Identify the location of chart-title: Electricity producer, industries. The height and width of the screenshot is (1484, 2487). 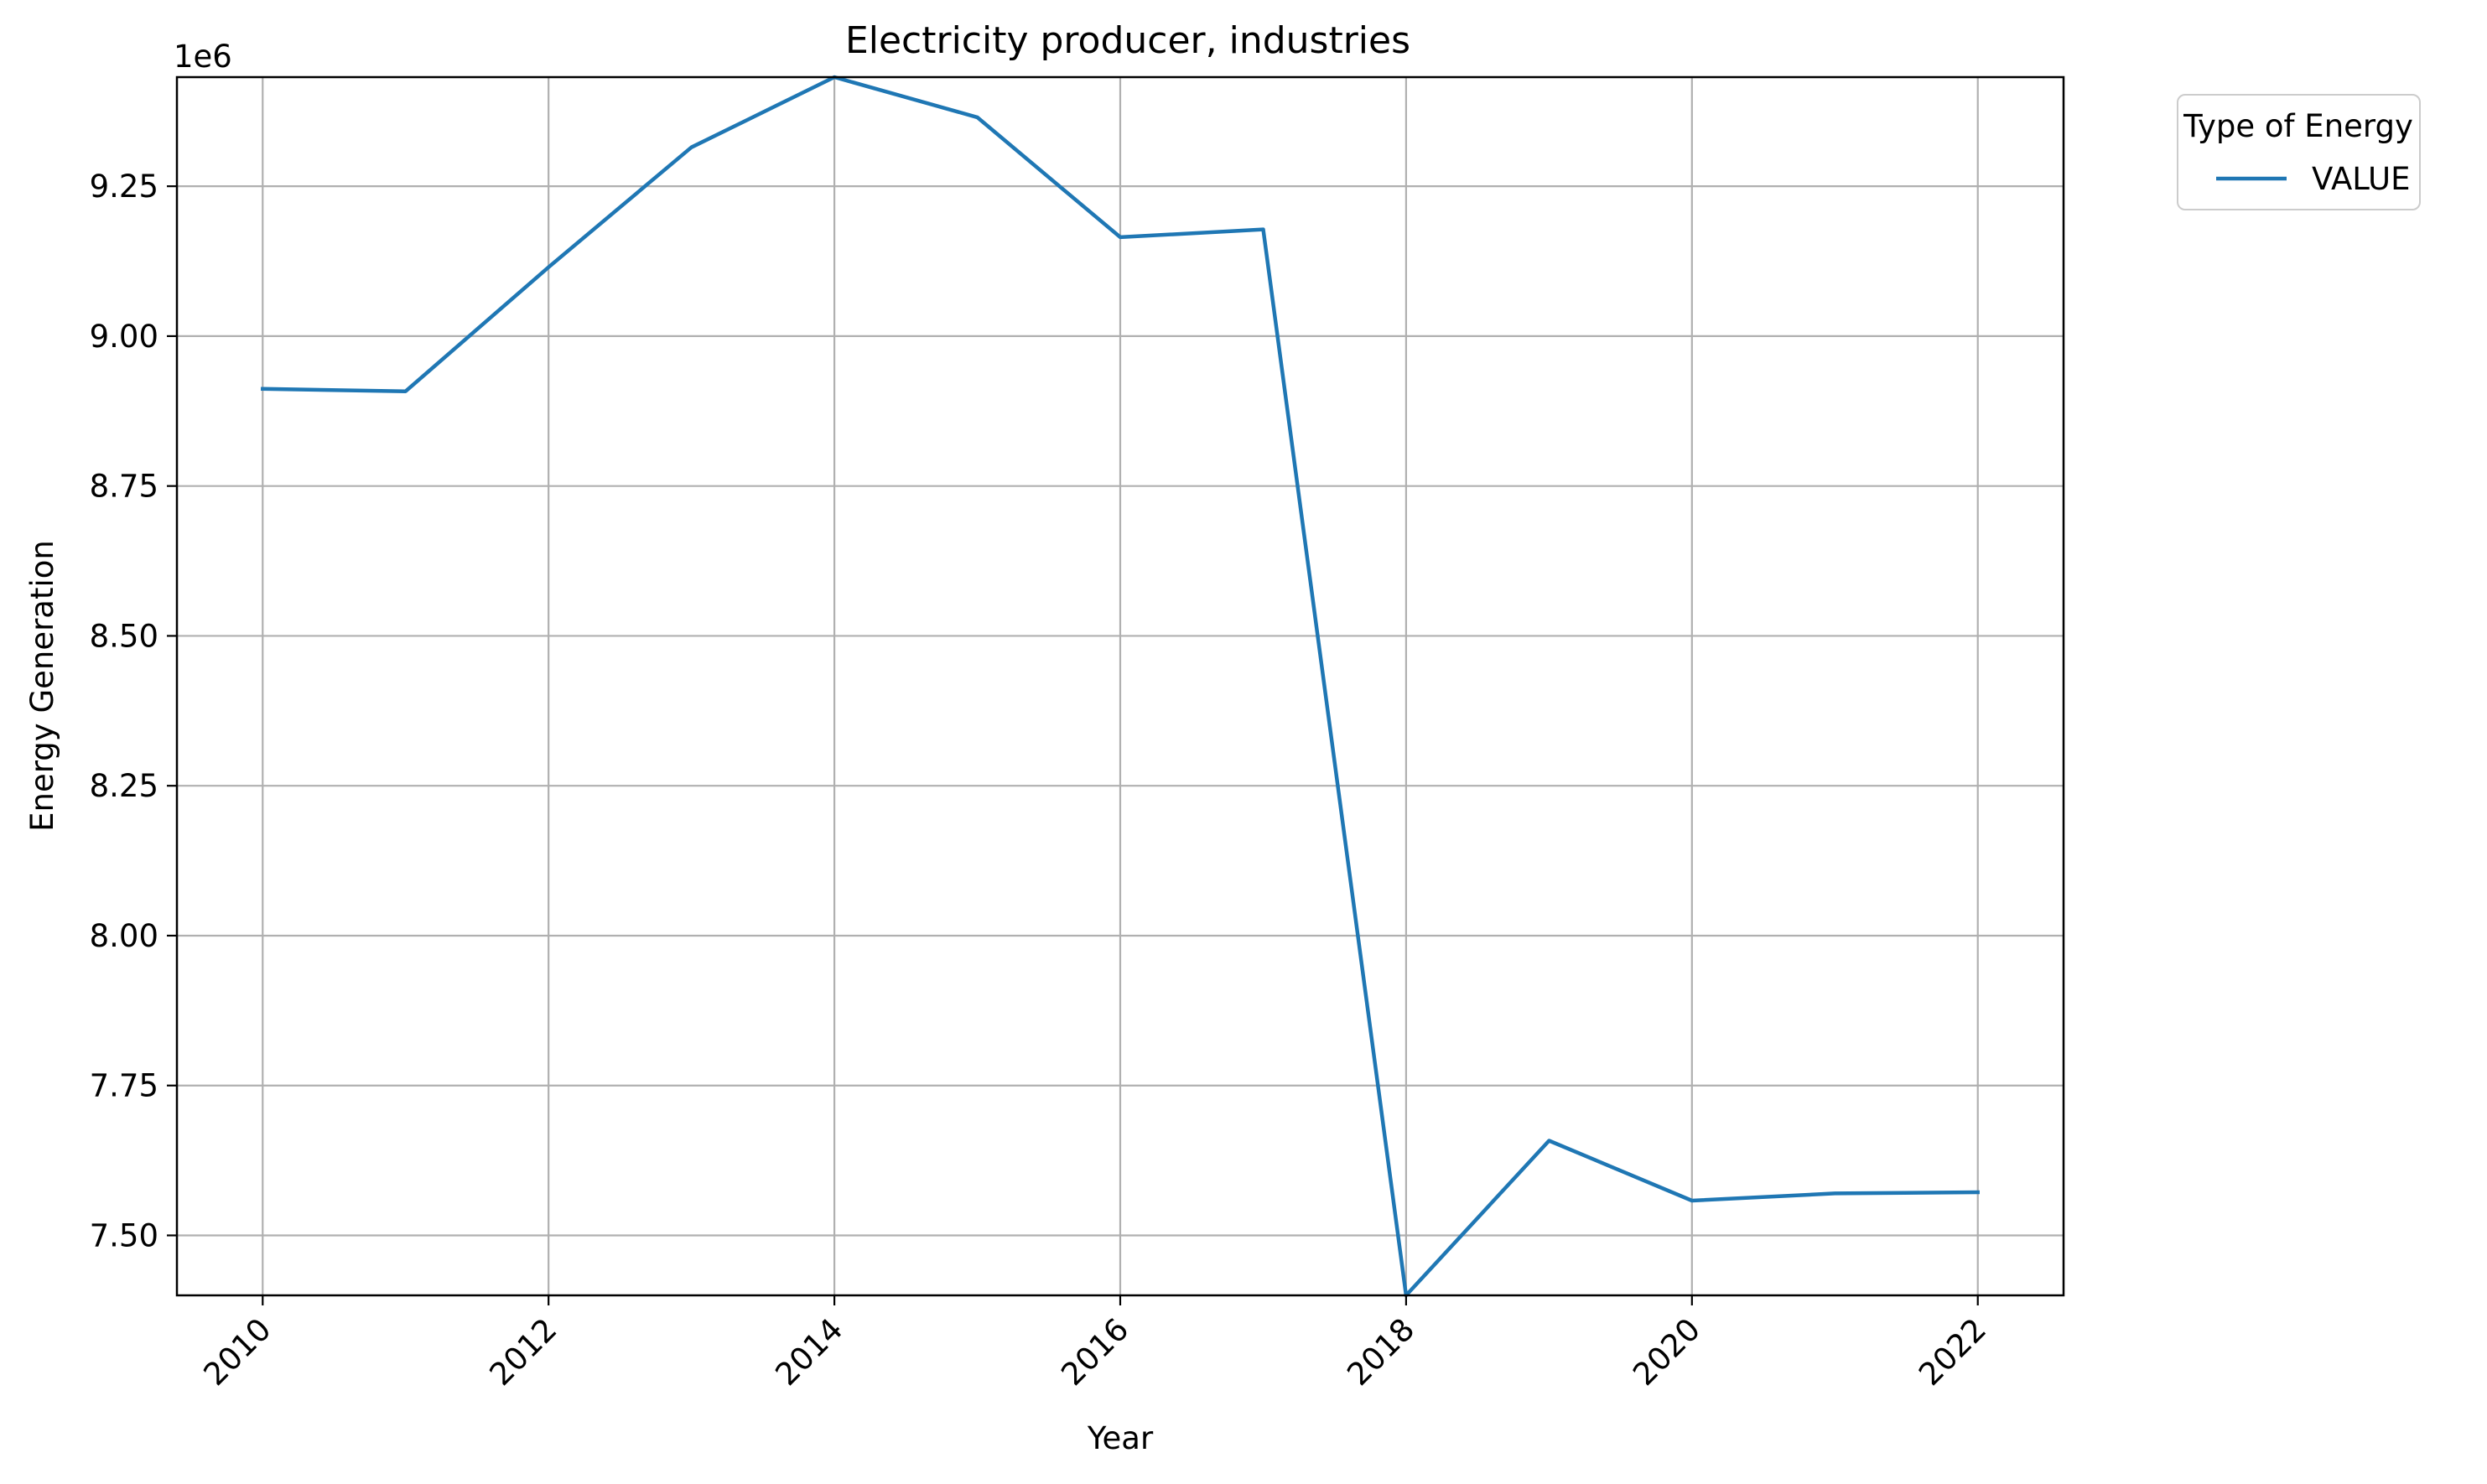
(1127, 40).